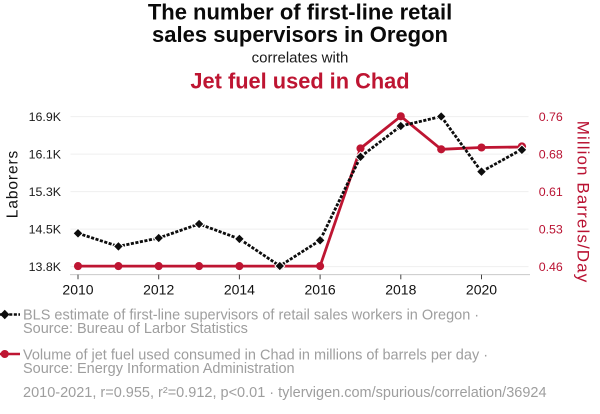 The image size is (600, 414). What do you see at coordinates (551, 267) in the screenshot?
I see `svg-text: 0.46` at bounding box center [551, 267].